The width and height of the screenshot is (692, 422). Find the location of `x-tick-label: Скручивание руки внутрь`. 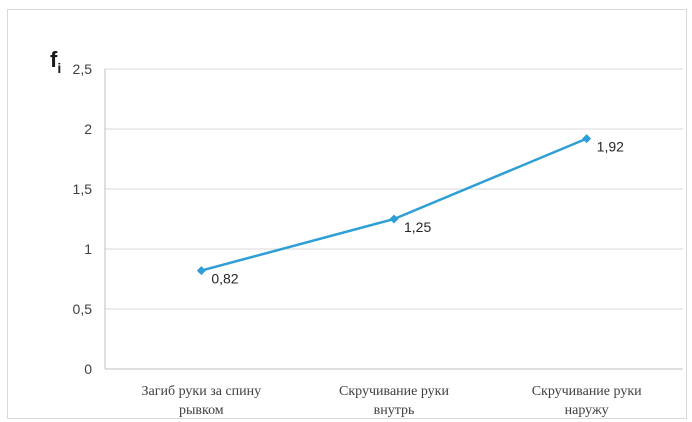

x-tick-label: Скручивание руки внутрь is located at coordinates (394, 401).